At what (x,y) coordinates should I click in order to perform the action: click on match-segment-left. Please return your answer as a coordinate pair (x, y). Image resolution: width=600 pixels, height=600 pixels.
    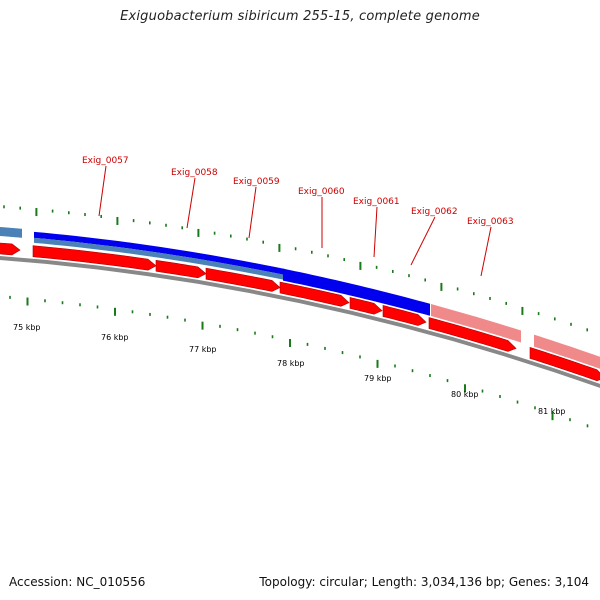
    Looking at the image, I should click on (11, 232).